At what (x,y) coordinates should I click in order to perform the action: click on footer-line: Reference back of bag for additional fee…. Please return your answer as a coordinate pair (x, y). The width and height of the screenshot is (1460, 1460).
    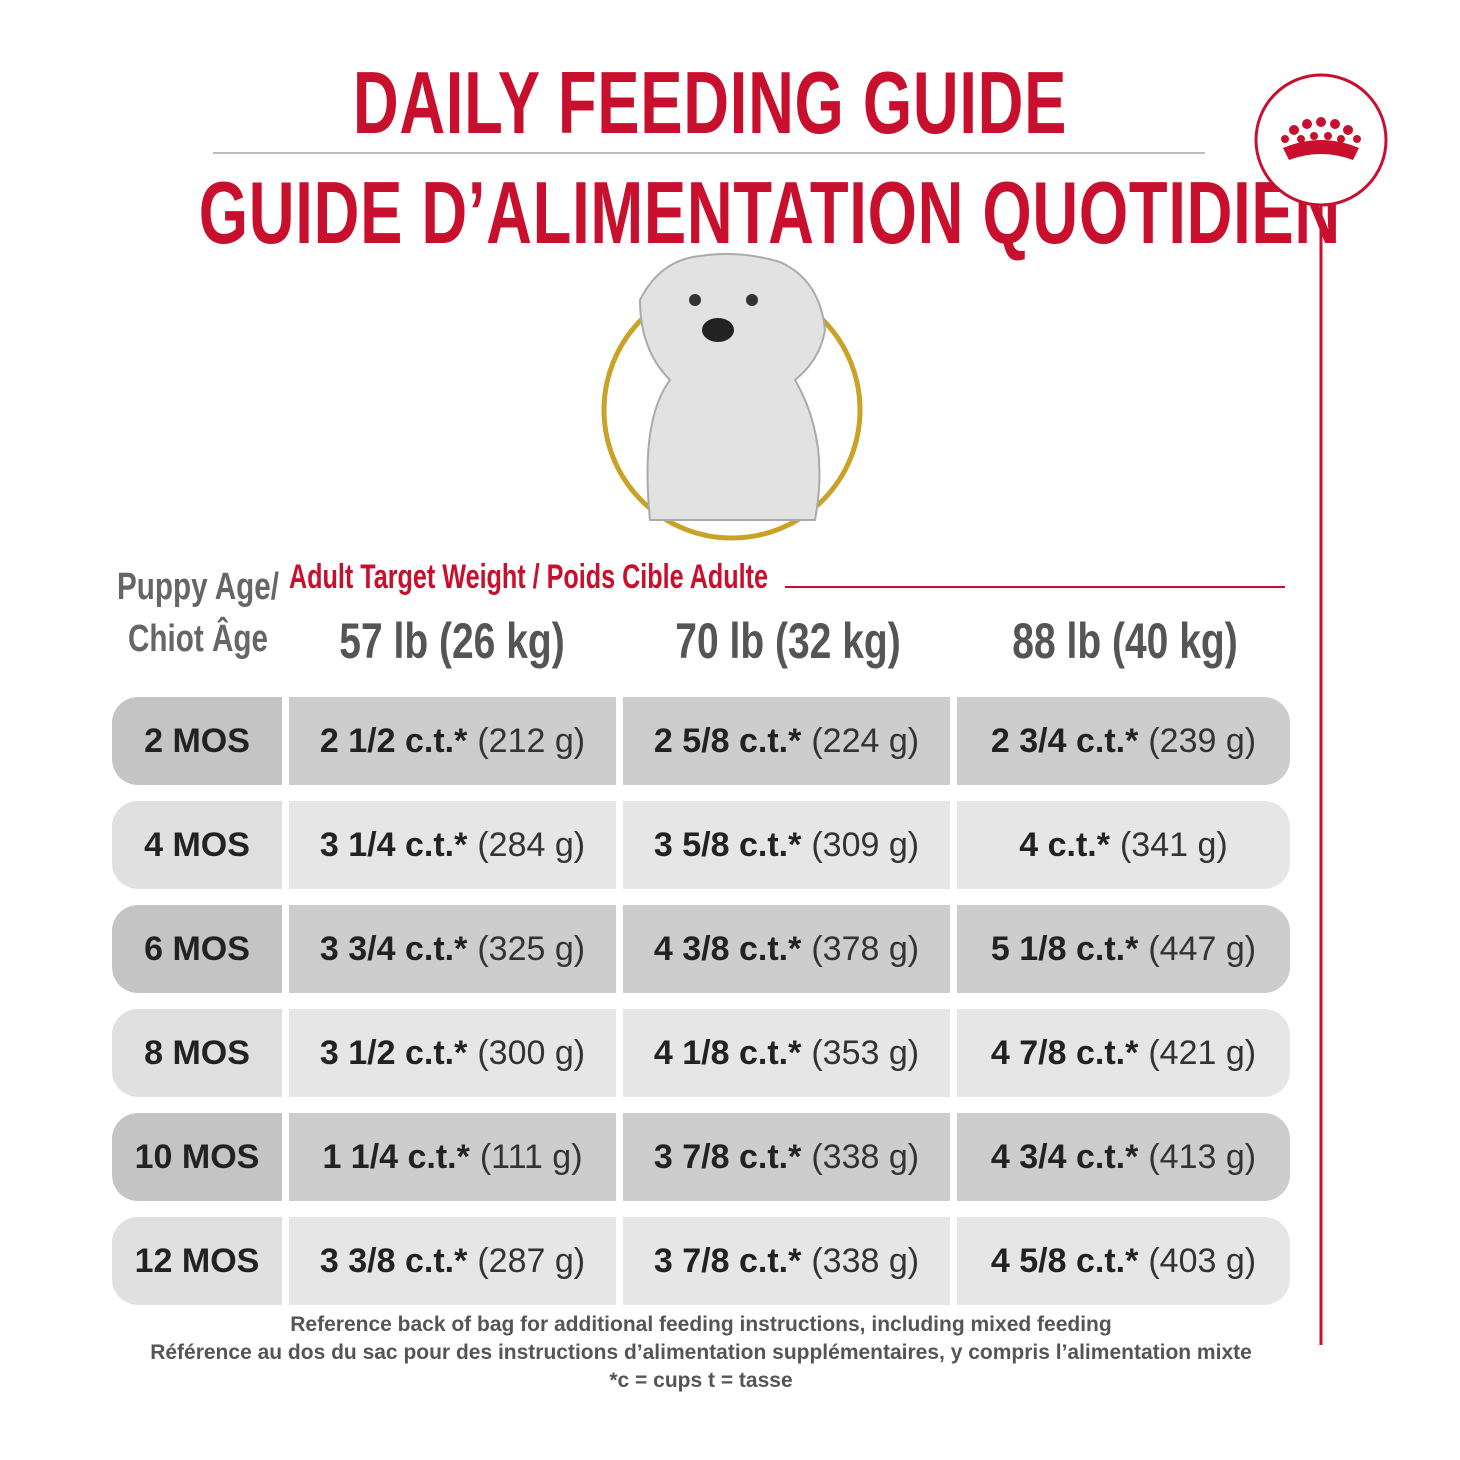
    Looking at the image, I should click on (701, 1324).